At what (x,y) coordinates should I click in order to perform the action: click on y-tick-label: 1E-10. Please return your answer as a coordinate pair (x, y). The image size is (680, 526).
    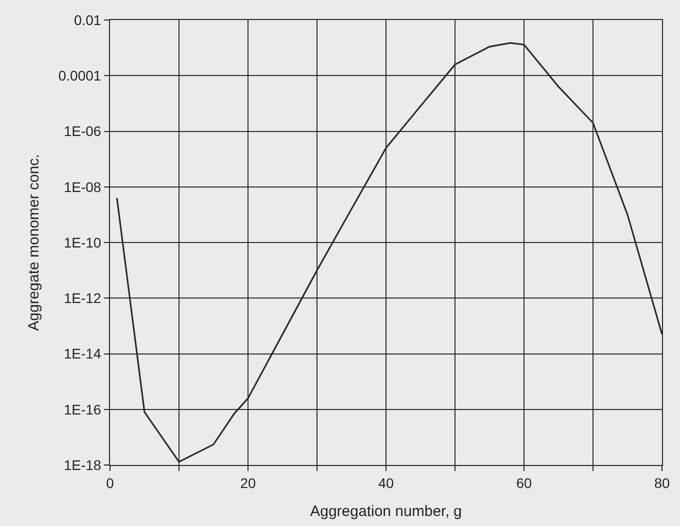
    Looking at the image, I should click on (83, 242).